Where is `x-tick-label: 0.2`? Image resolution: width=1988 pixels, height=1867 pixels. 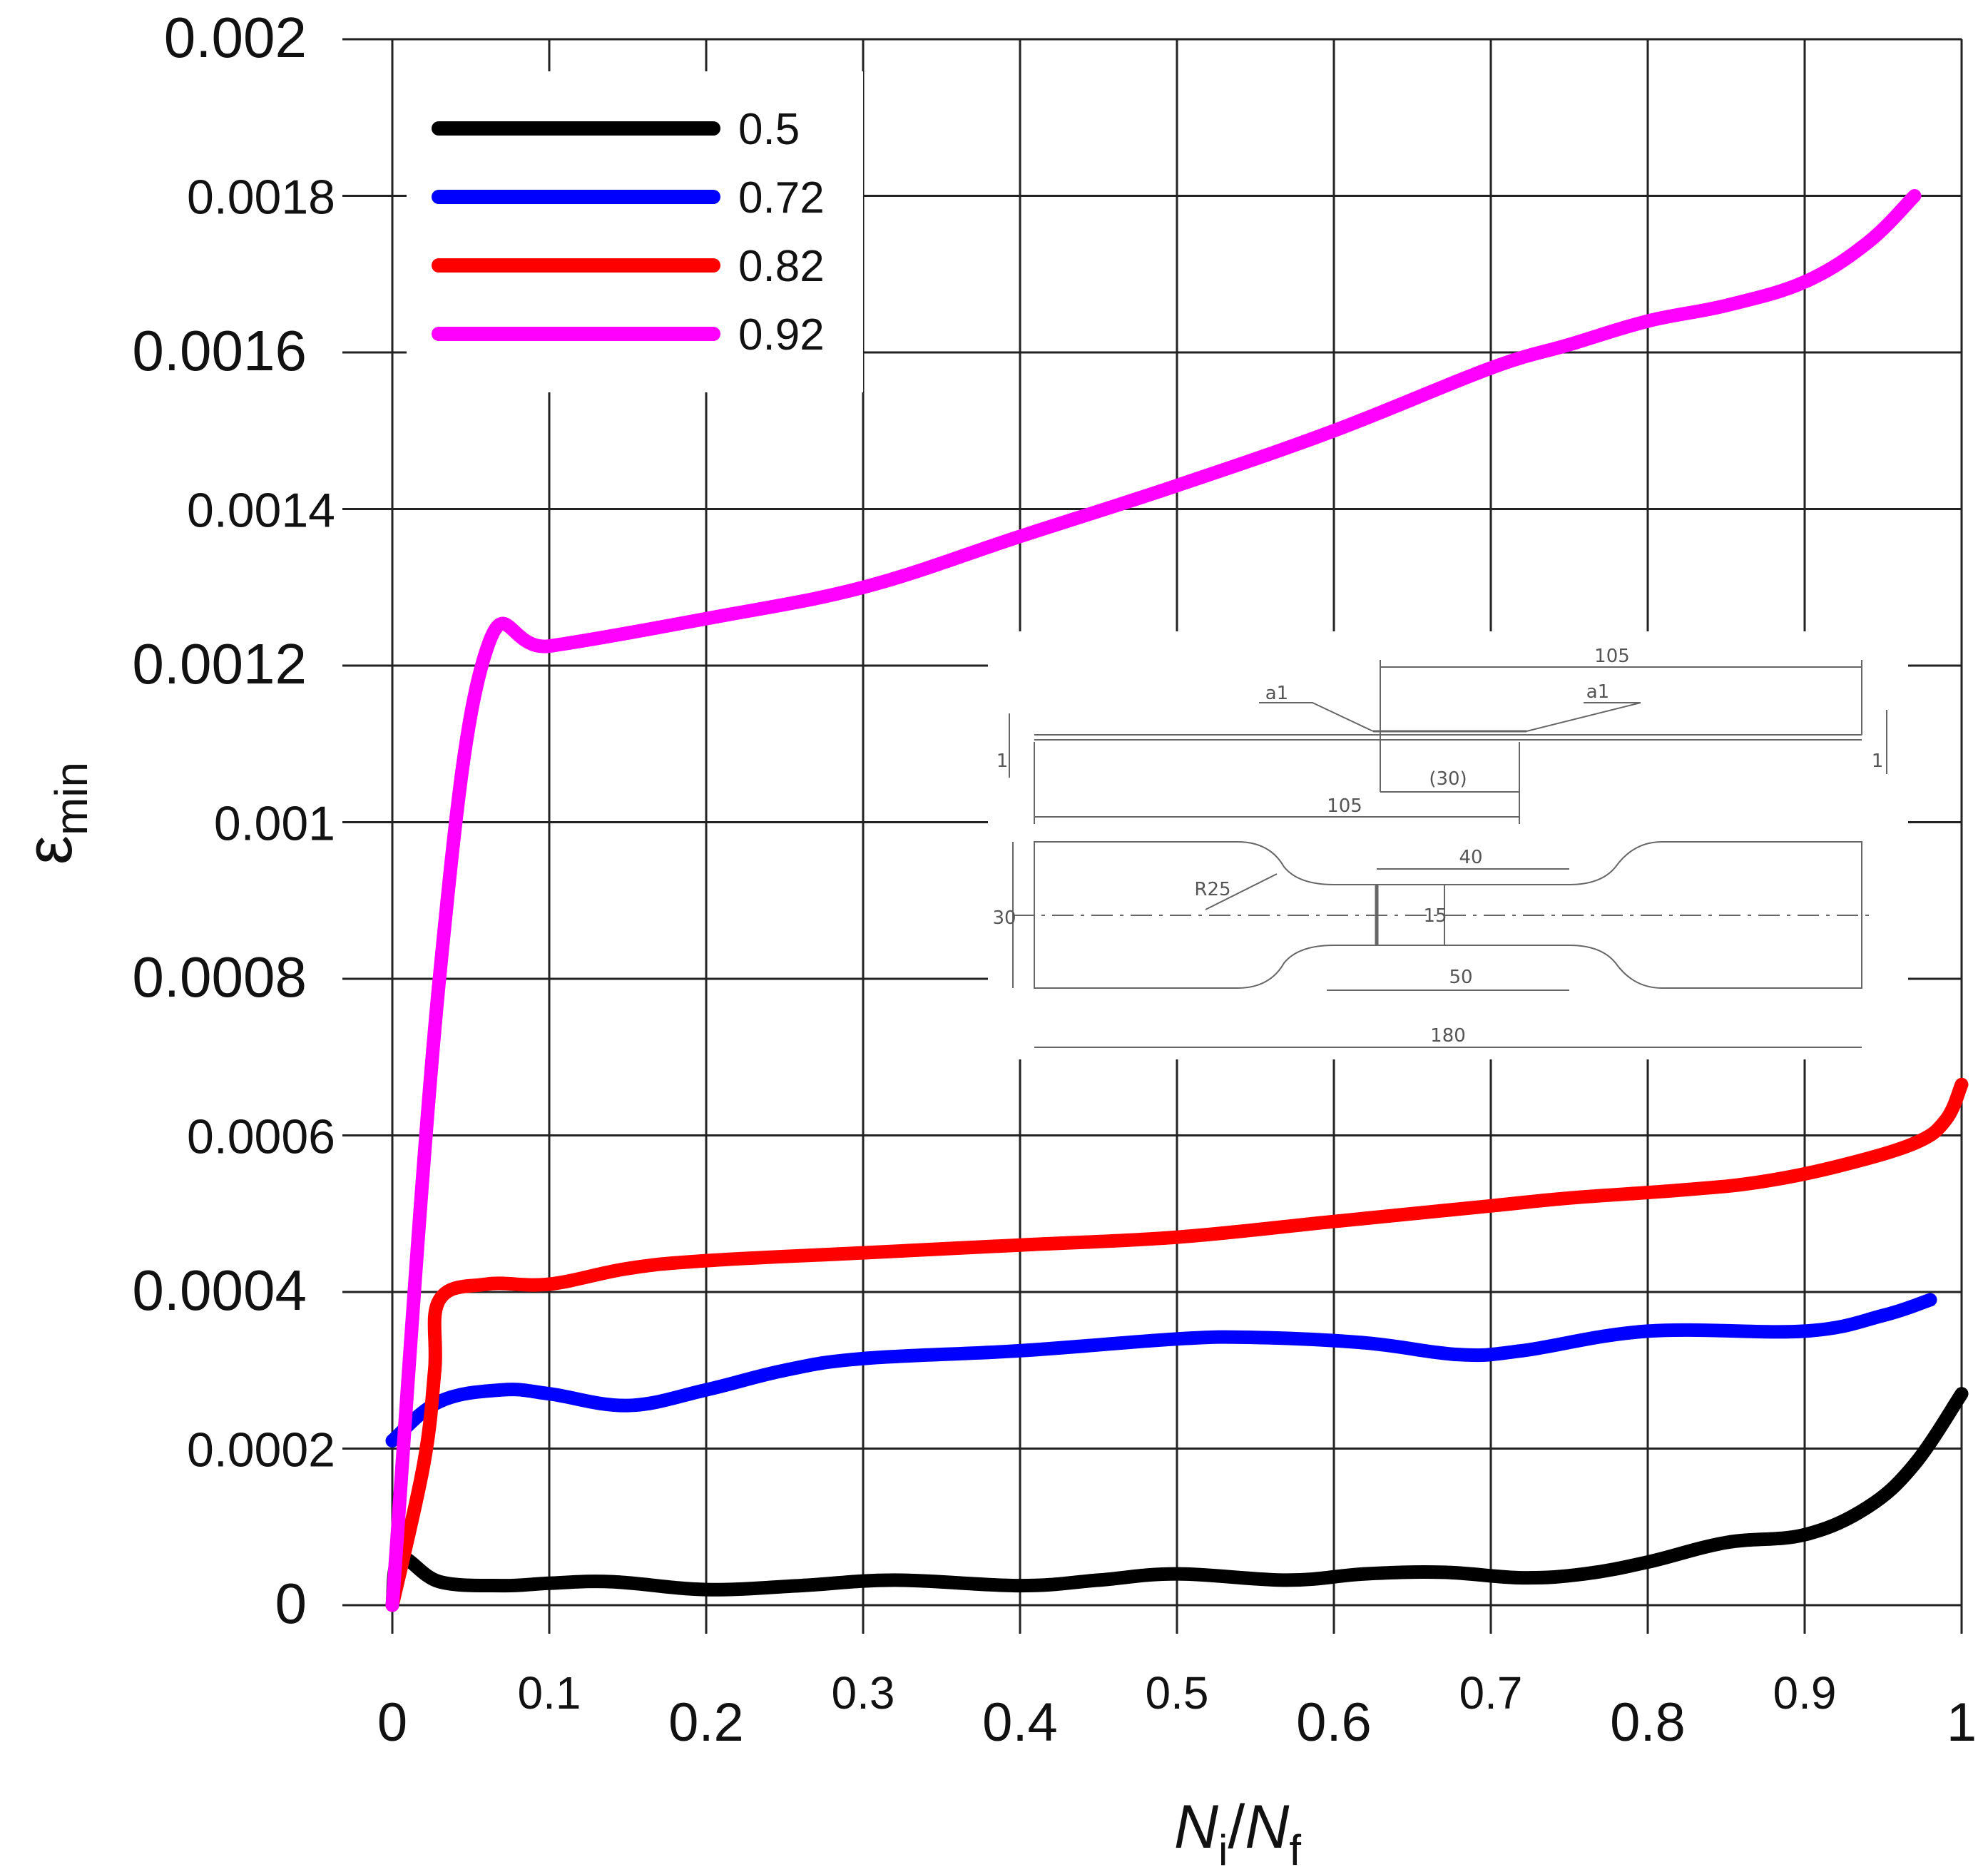 x-tick-label: 0.2 is located at coordinates (706, 1722).